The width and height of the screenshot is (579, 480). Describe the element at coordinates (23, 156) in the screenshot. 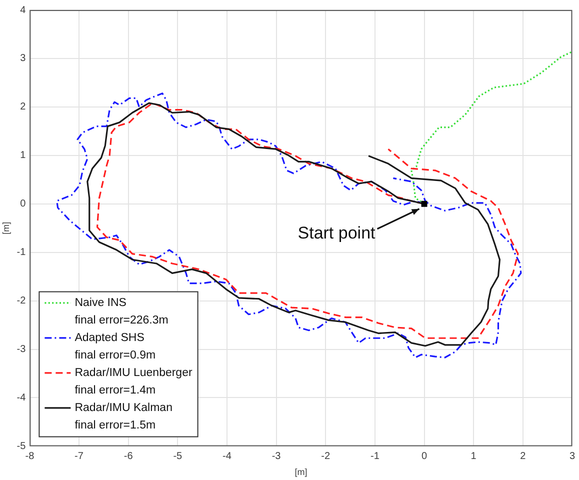

I see `y-tick-label: 1` at that location.